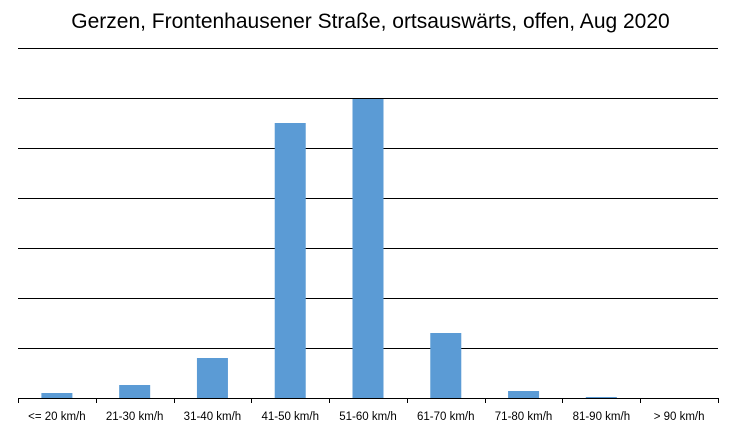  What do you see at coordinates (213, 417) in the screenshot?
I see `x-tick-label: 31-40 km/h` at bounding box center [213, 417].